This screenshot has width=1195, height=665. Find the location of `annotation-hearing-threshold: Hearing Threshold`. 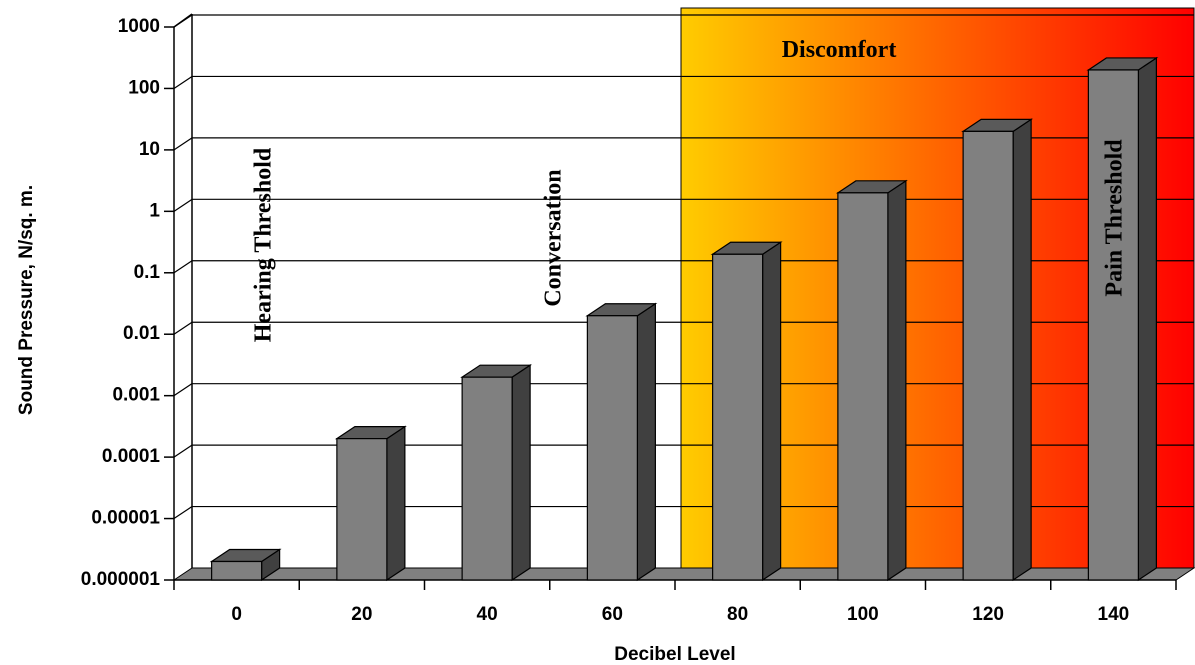

annotation-hearing-threshold: Hearing Threshold is located at coordinates (264, 244).